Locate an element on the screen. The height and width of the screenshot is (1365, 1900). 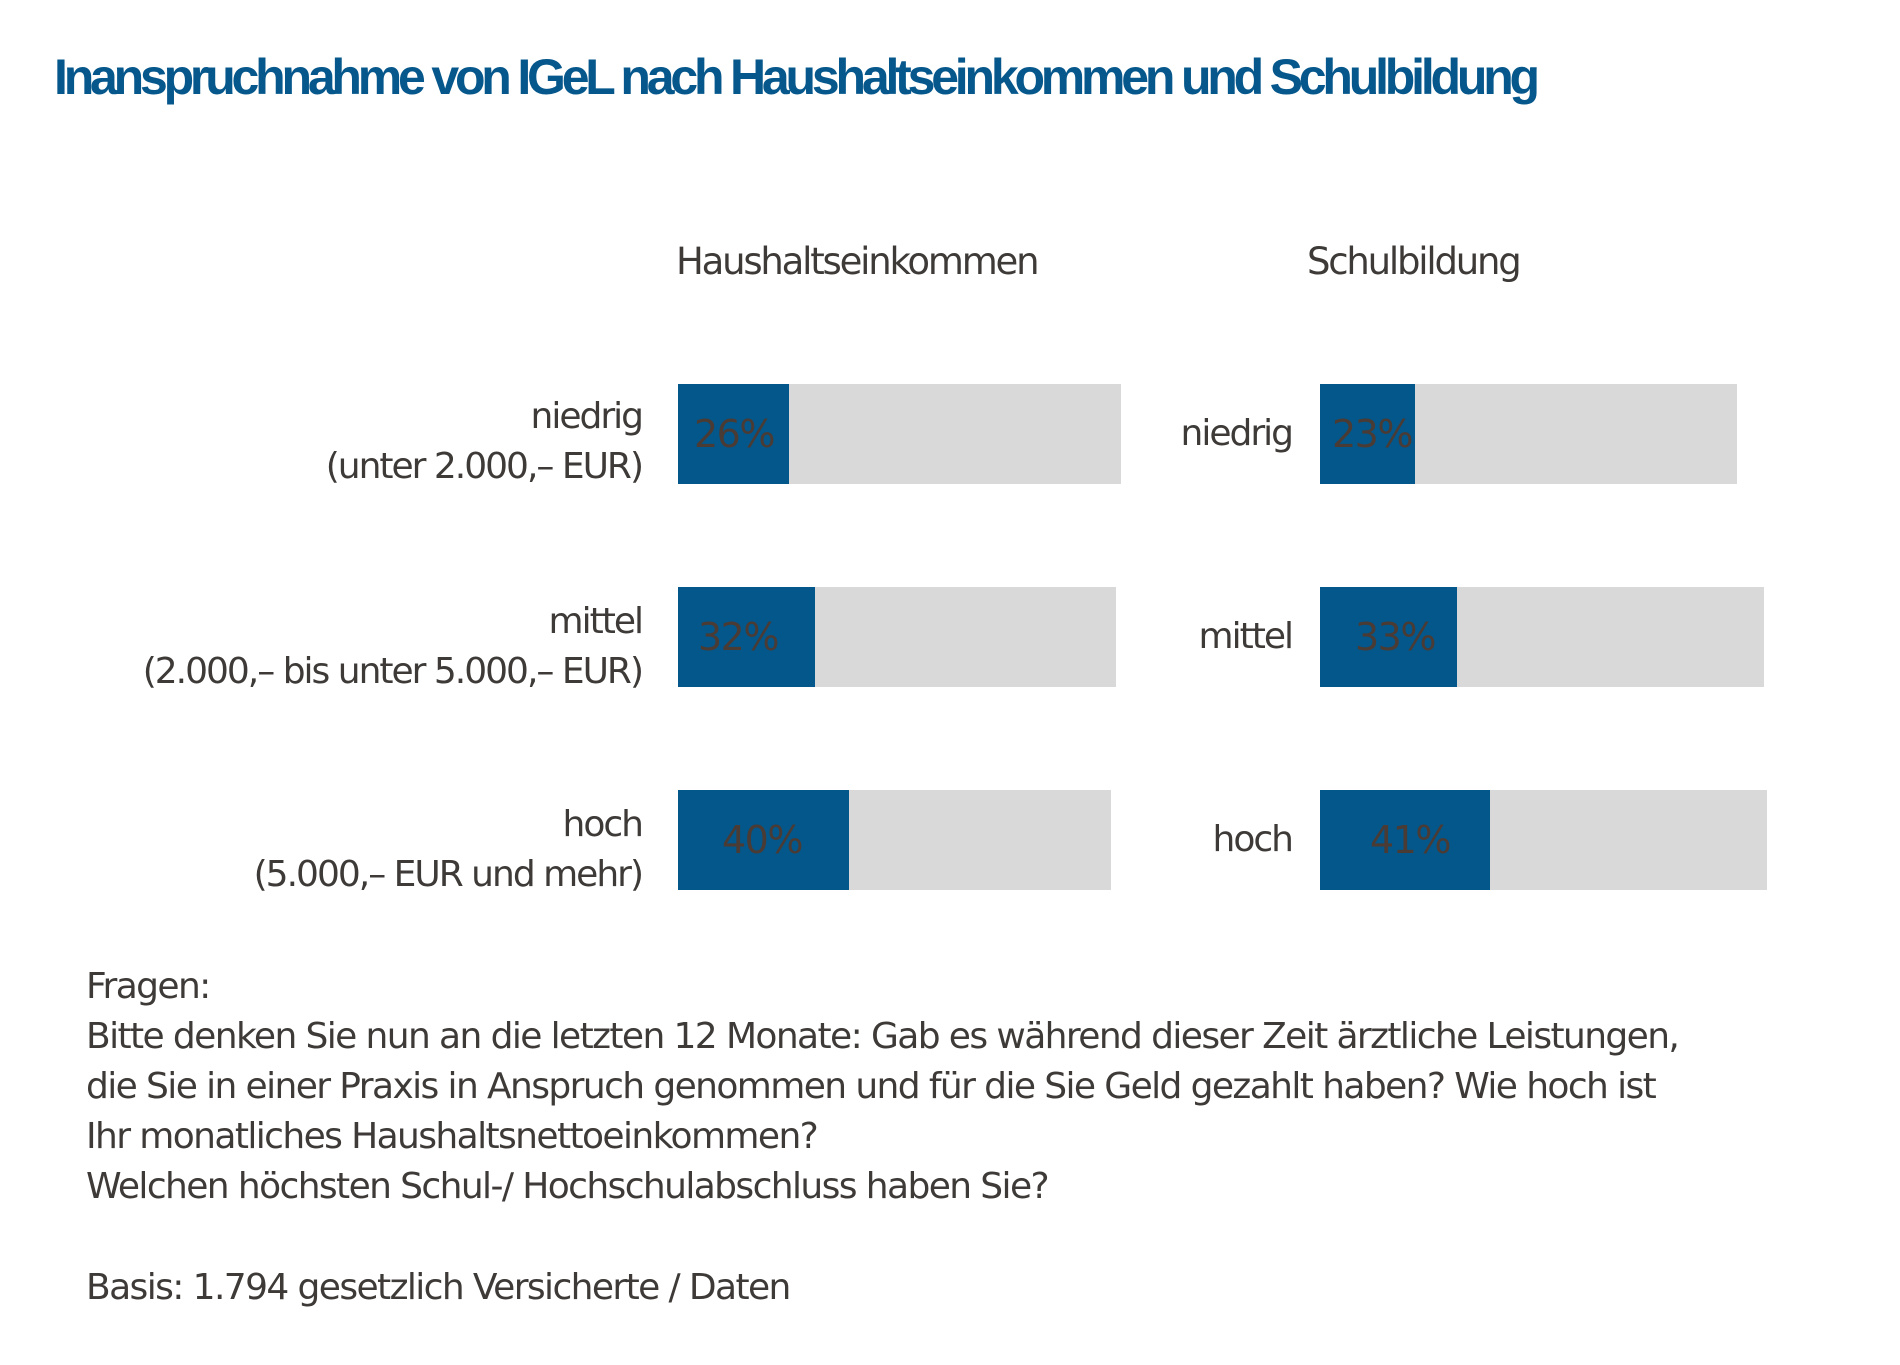
education-label-mid: mittel is located at coordinates (1246, 636).